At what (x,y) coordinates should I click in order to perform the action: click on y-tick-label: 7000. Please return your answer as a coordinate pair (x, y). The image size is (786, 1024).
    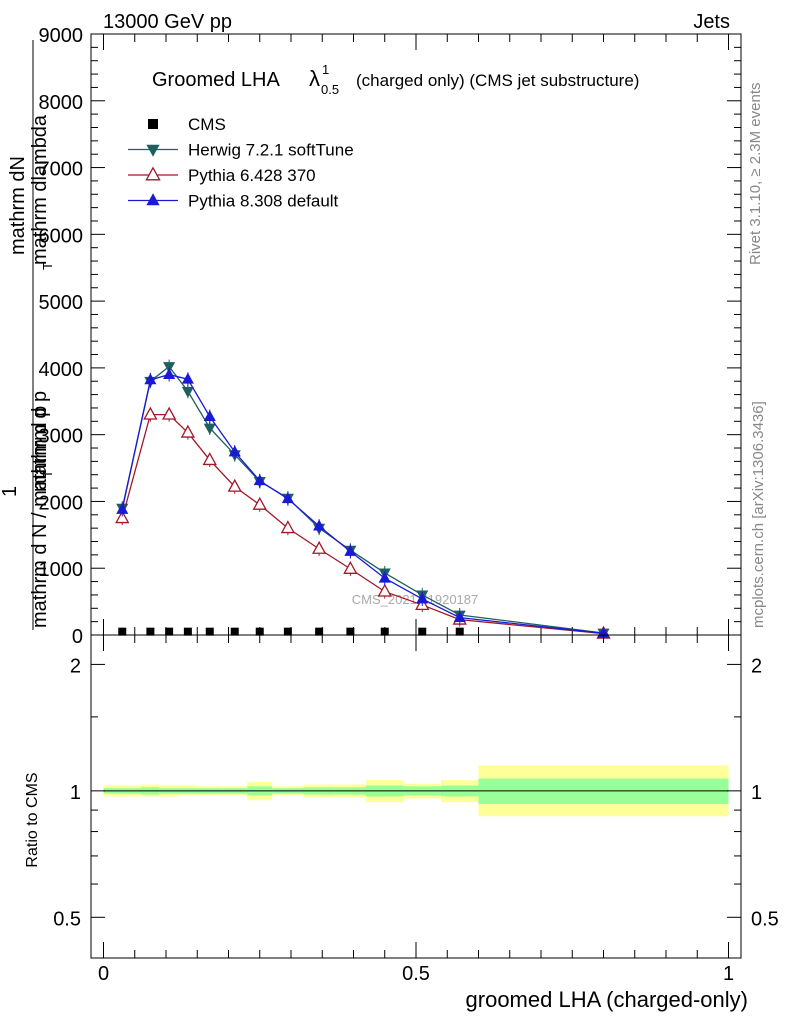
    Looking at the image, I should click on (61, 170).